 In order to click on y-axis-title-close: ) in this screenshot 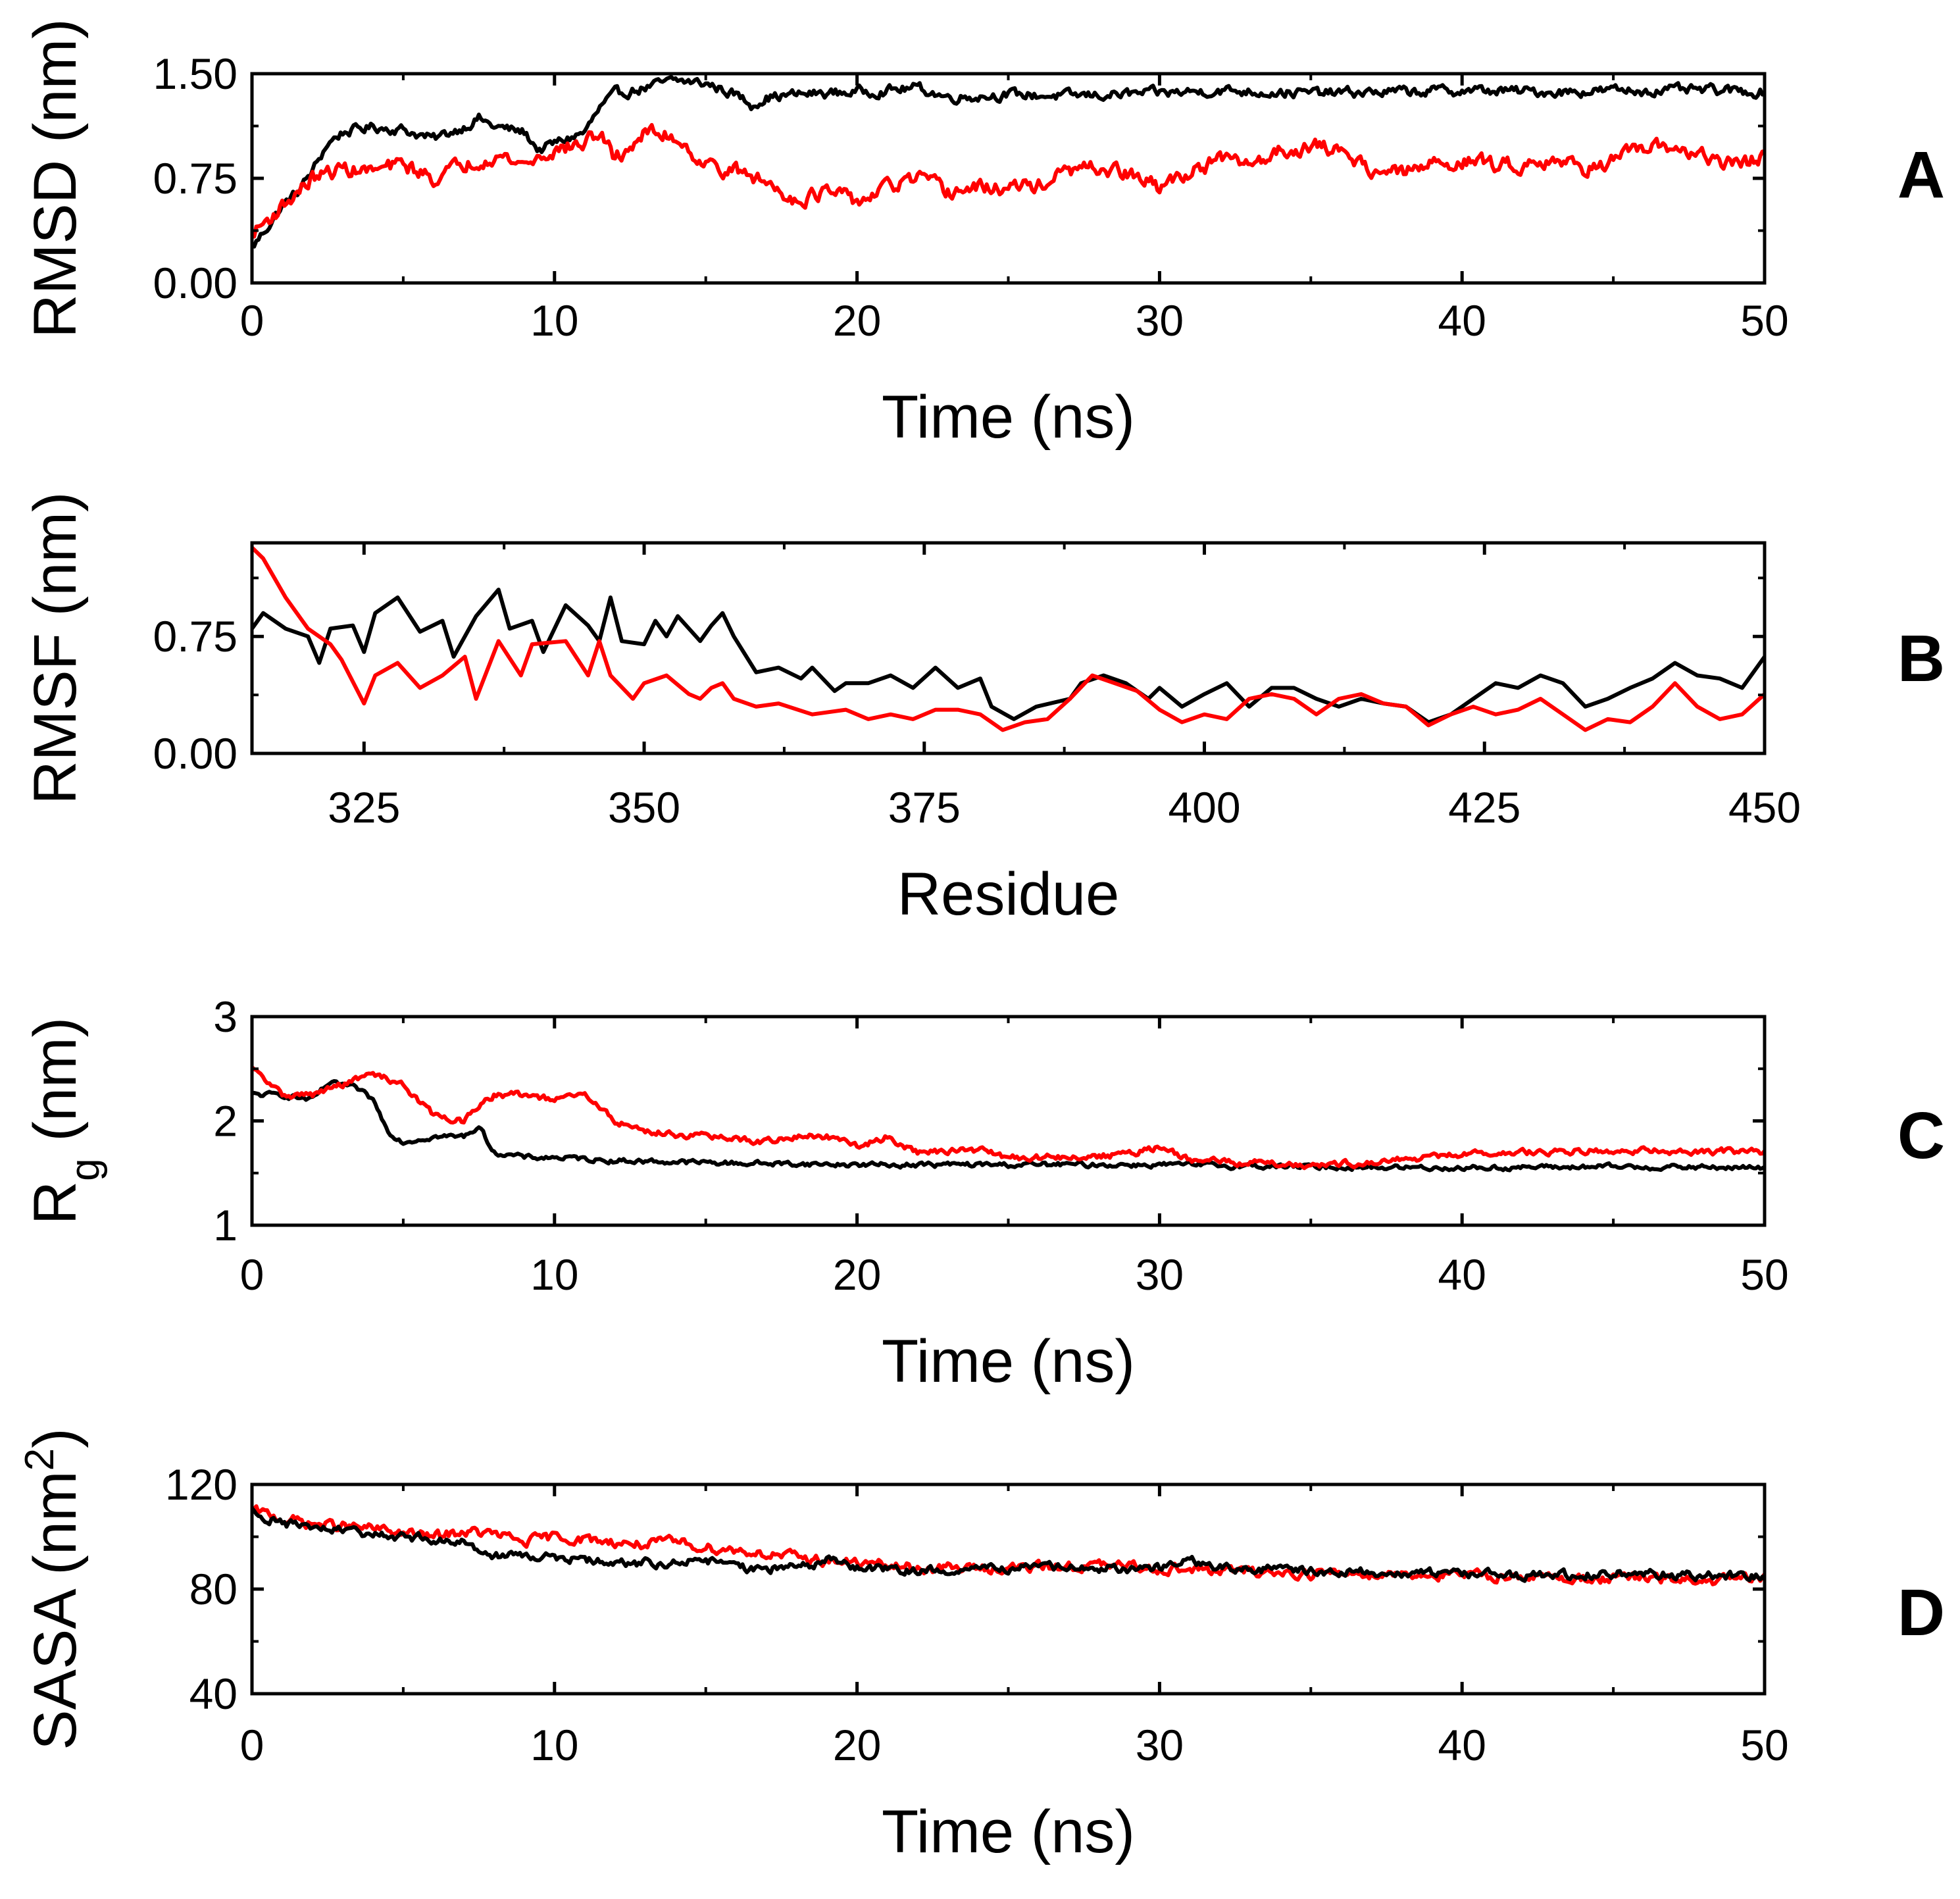, I will do `click(55, 1438)`.